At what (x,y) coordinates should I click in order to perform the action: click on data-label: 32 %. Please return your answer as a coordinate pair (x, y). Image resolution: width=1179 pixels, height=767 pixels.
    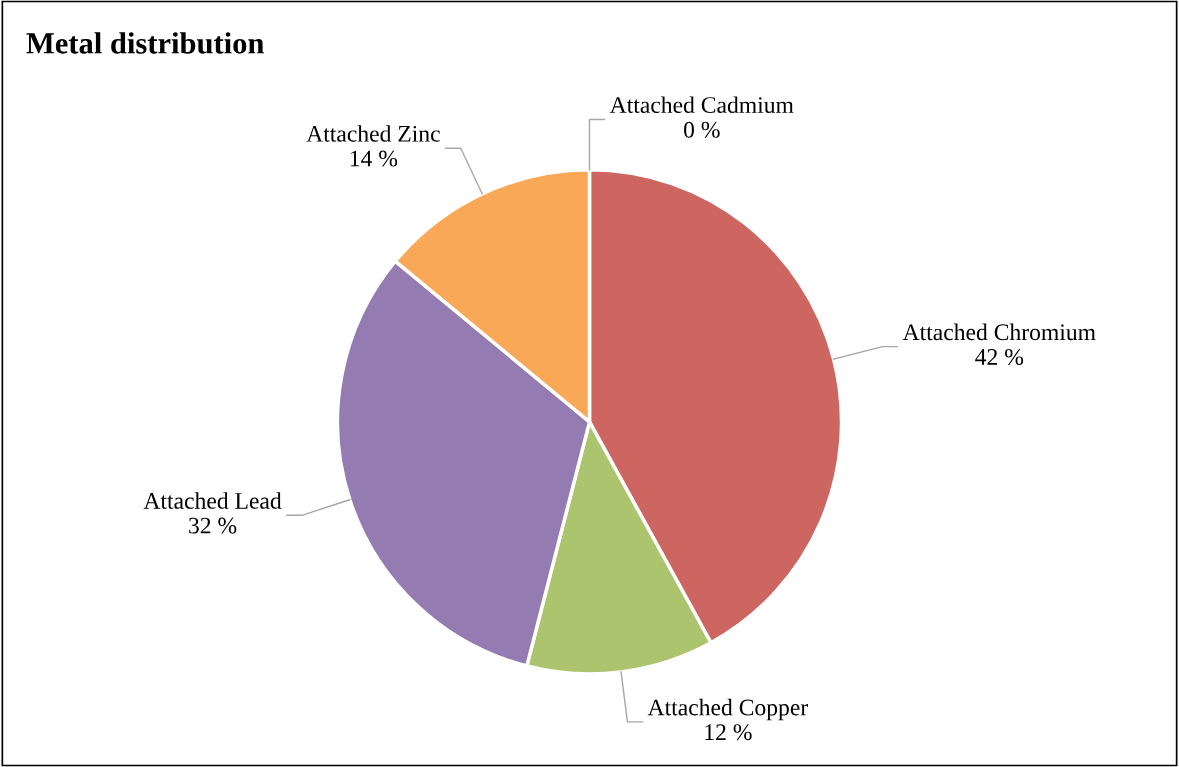
    Looking at the image, I should click on (213, 525).